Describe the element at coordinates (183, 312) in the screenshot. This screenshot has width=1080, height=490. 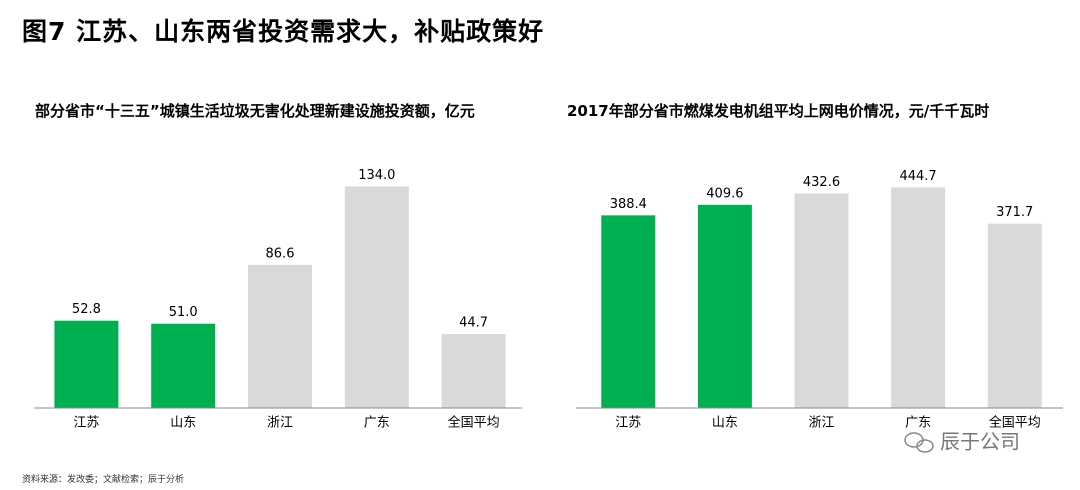
I see `value-label: 51.0` at that location.